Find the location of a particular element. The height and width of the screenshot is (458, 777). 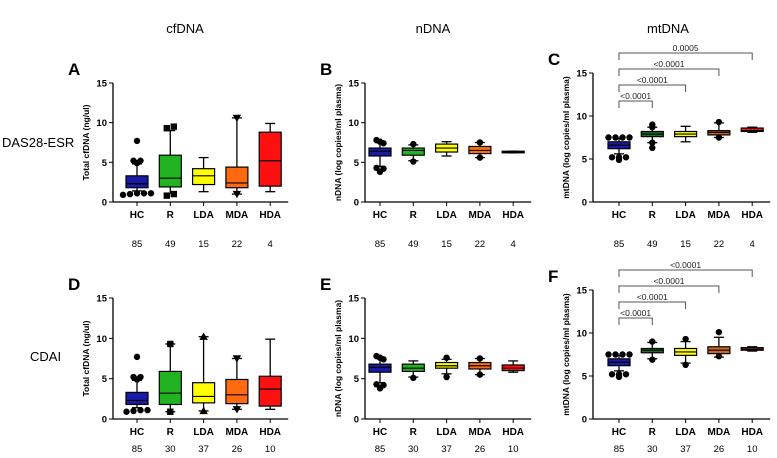

box-MDA is located at coordinates (237, 177).